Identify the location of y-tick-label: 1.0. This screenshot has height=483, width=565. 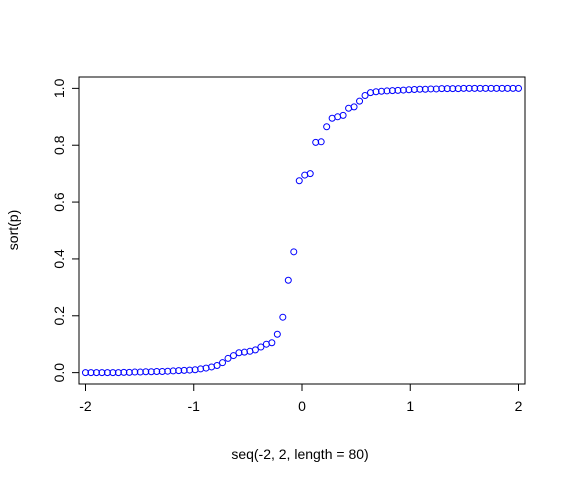
(59, 88).